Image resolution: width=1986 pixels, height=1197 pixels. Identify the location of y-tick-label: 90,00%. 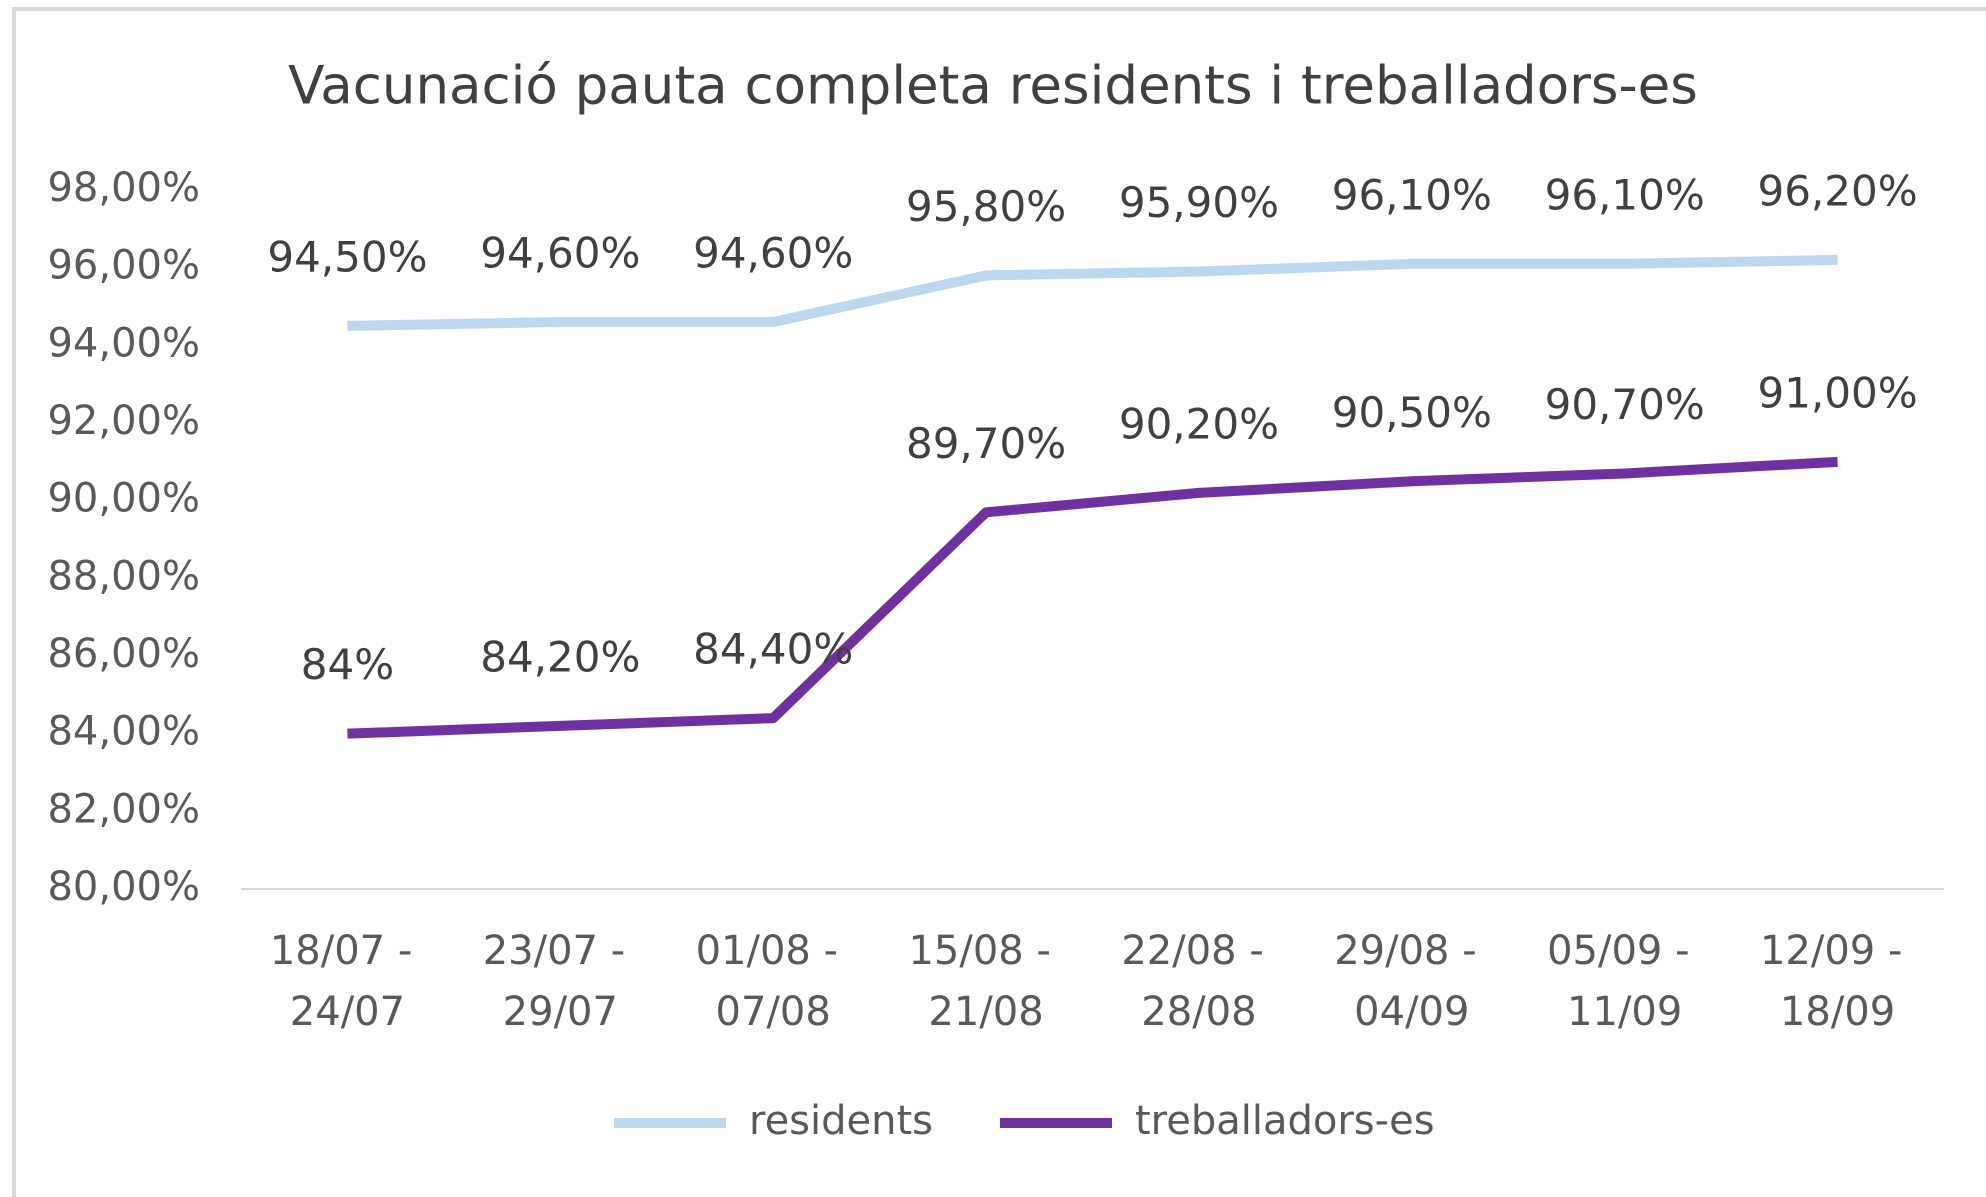
(123, 499).